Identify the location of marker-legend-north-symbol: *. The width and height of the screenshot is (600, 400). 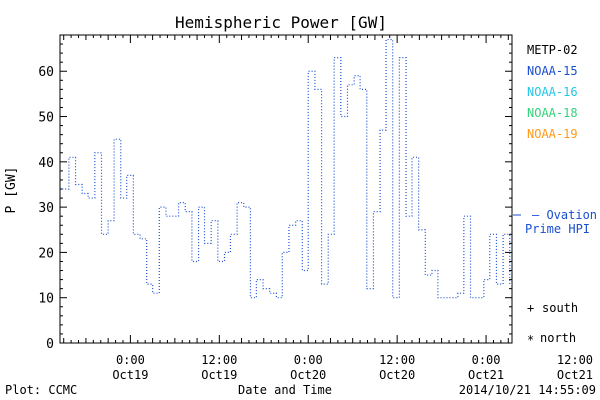
(530, 340).